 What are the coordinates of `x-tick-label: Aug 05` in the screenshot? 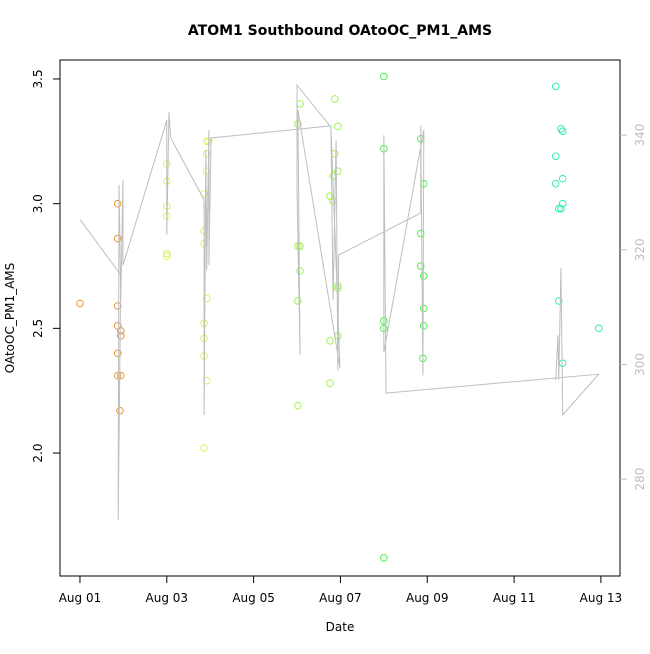 It's located at (253, 598).